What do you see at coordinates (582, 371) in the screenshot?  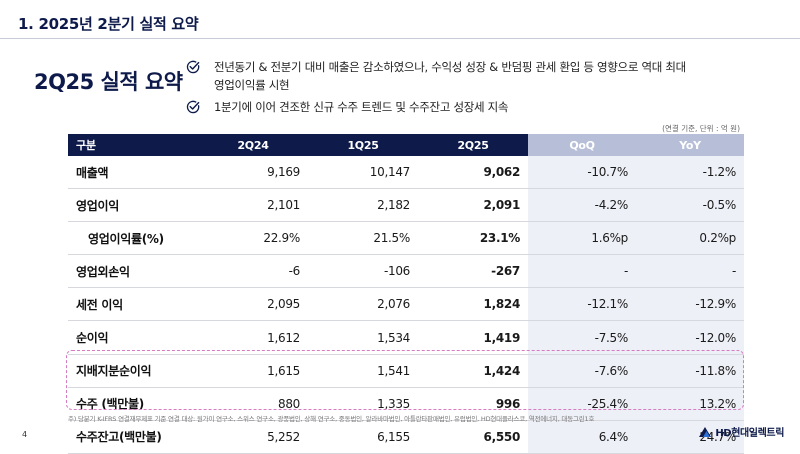 I see `table-cell: -7.6%` at bounding box center [582, 371].